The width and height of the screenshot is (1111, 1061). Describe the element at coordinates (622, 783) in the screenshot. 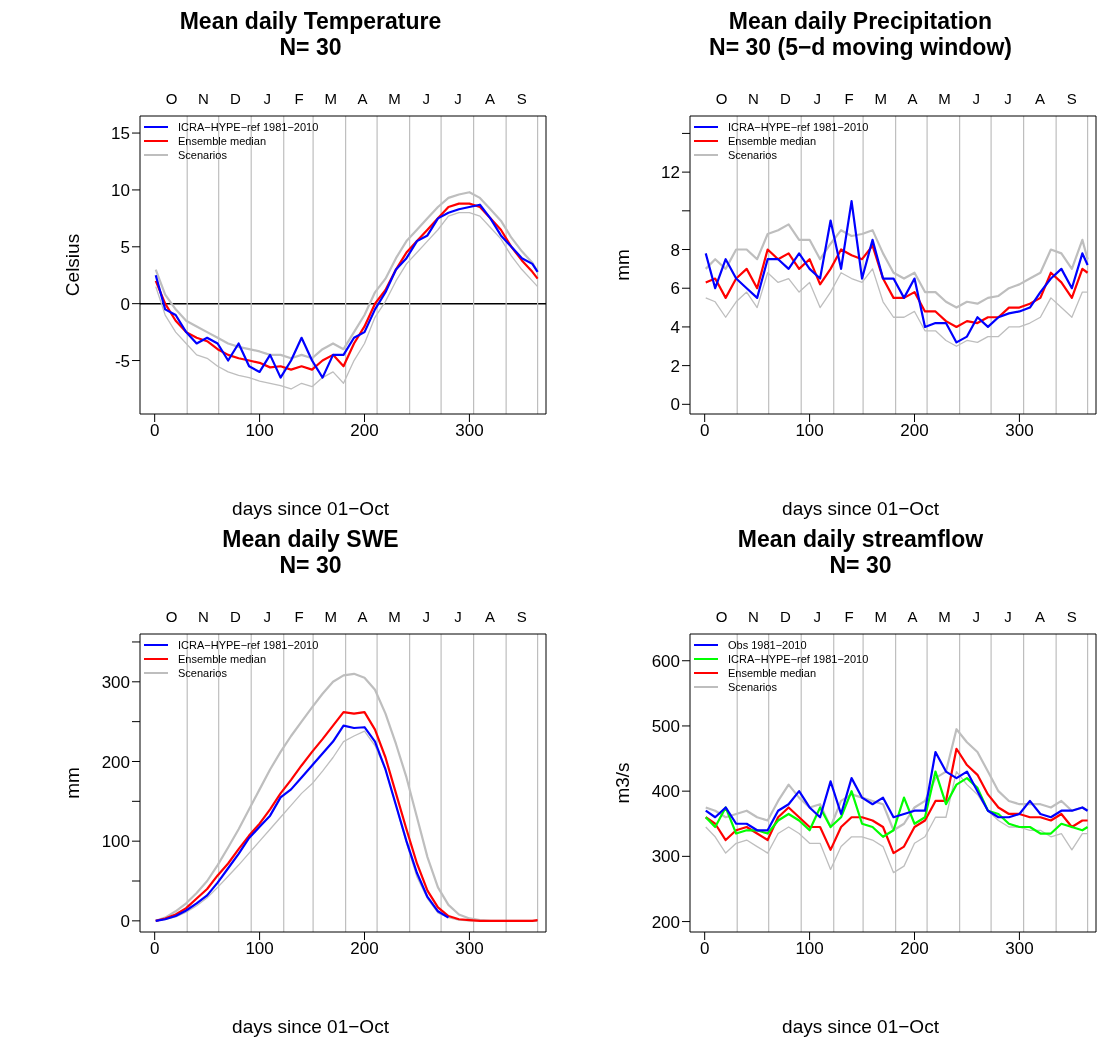

I see `y-axis-title: m3/s` at that location.